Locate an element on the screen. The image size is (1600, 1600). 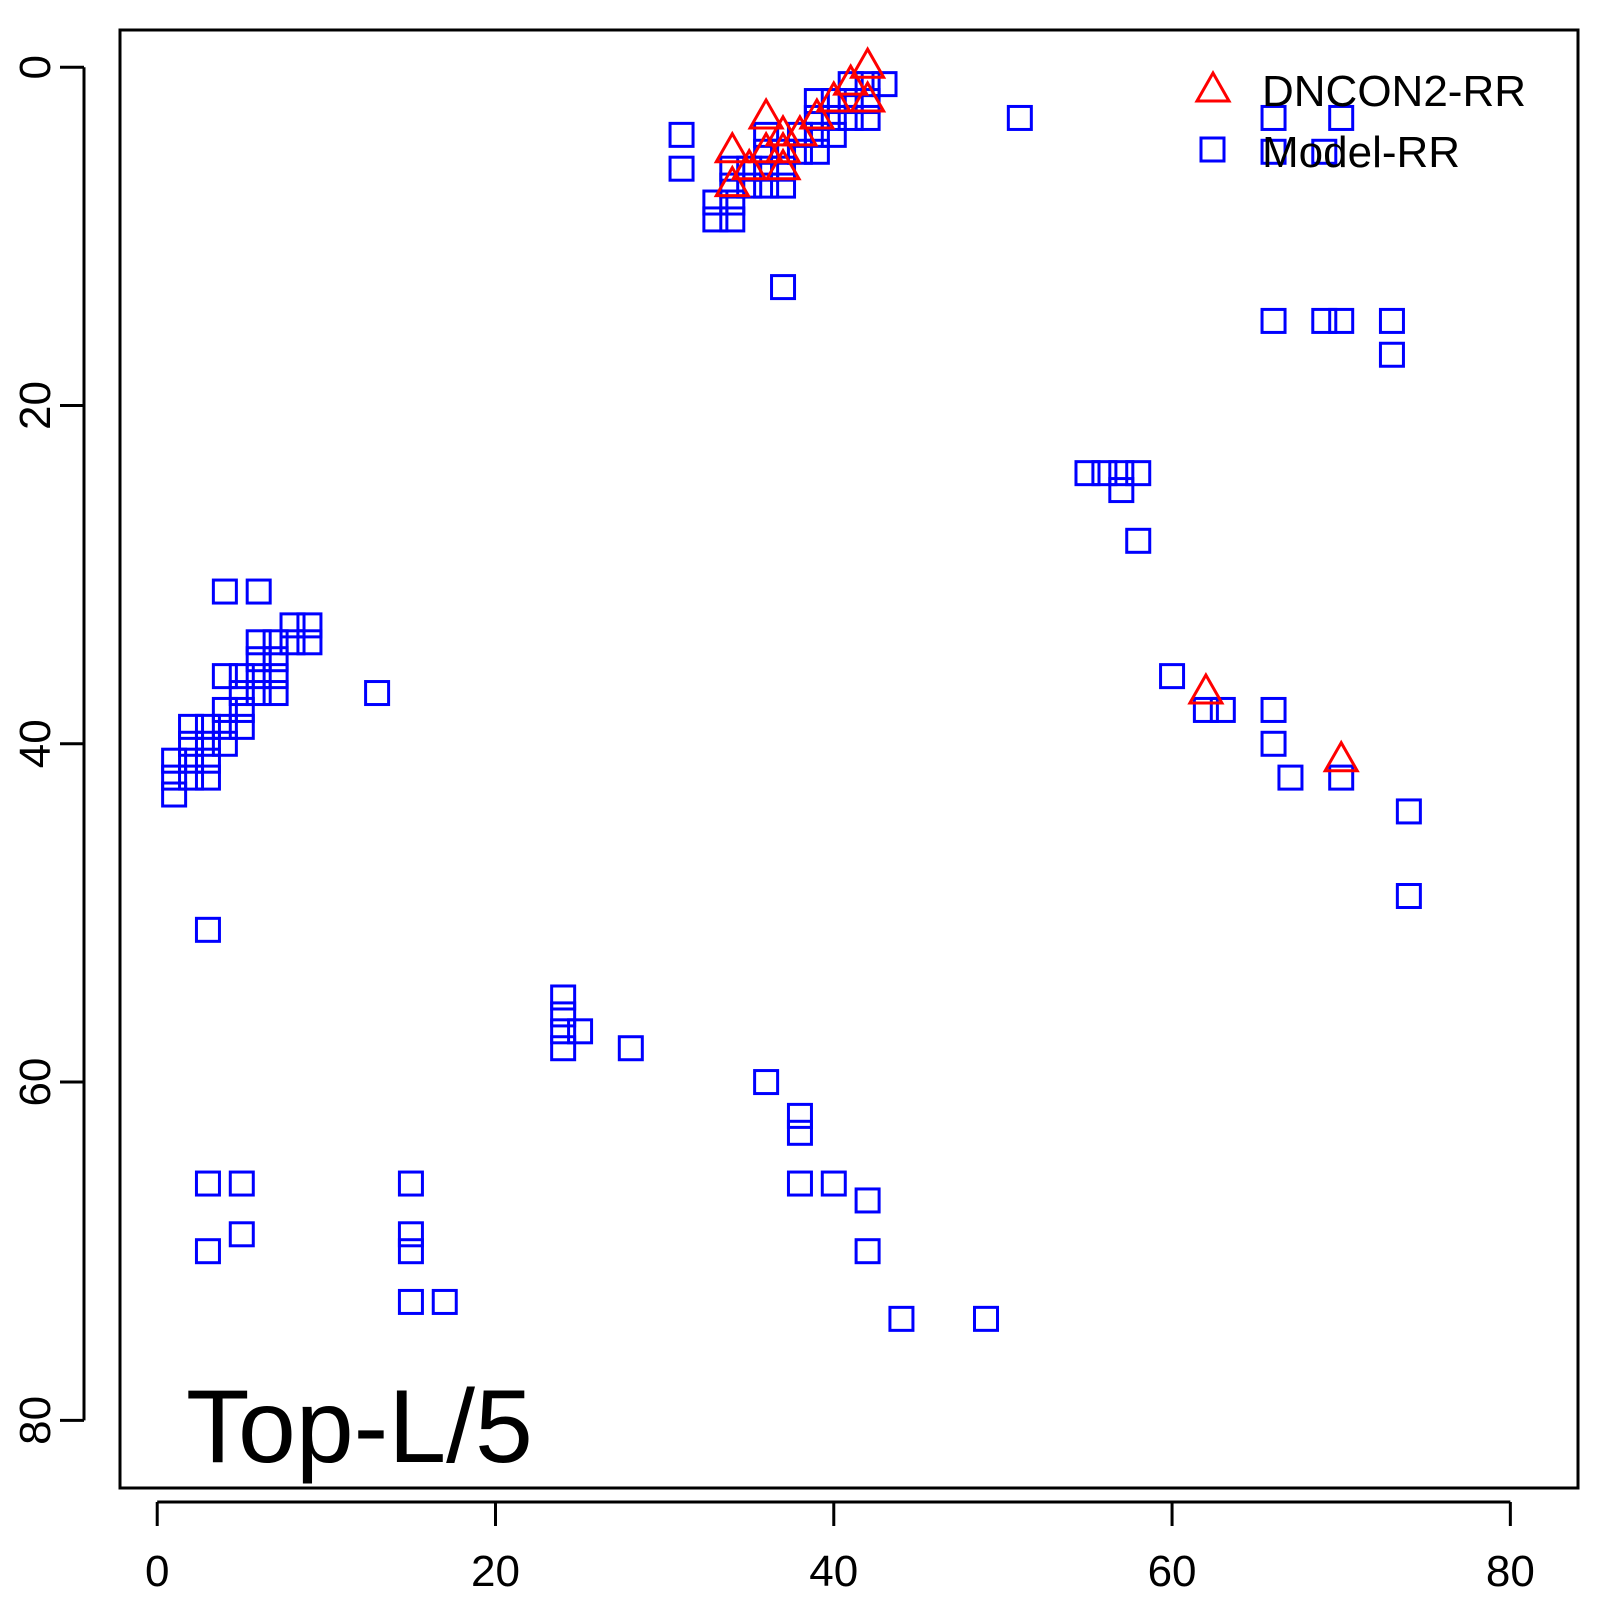
y-tick-label: 60 is located at coordinates (35, 1082).